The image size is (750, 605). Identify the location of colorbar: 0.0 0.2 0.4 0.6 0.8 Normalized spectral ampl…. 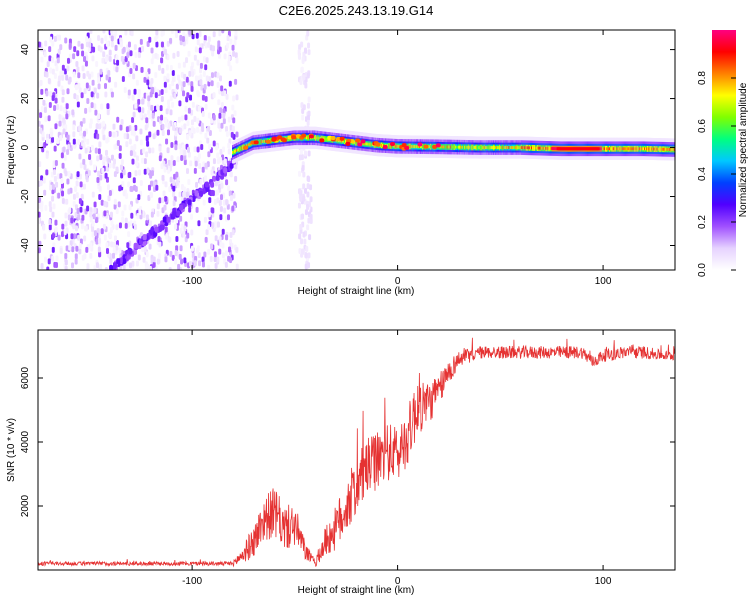
(723, 153).